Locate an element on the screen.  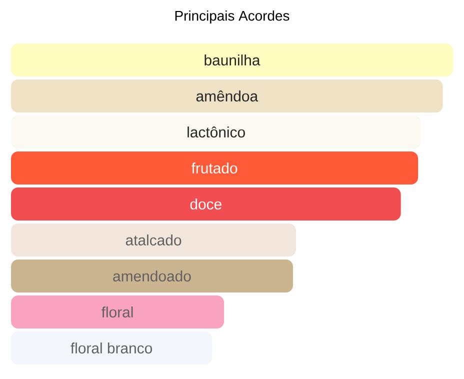
y-tick-label: amêndoa is located at coordinates (227, 96).